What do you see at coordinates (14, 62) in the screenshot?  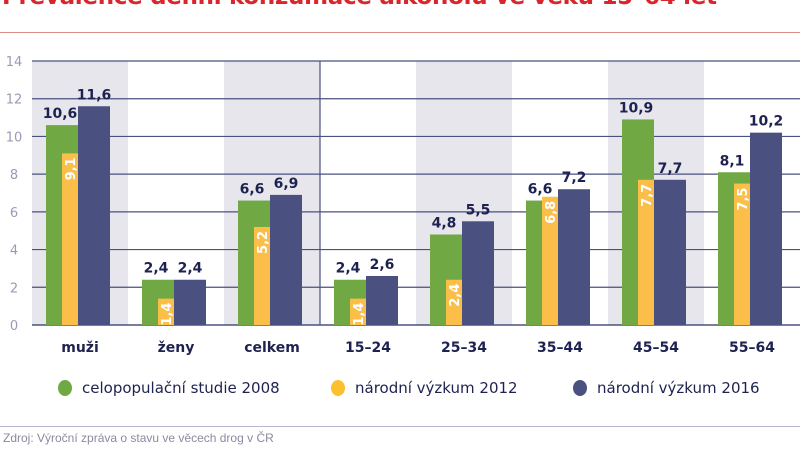 I see `y-tick-label: 14` at bounding box center [14, 62].